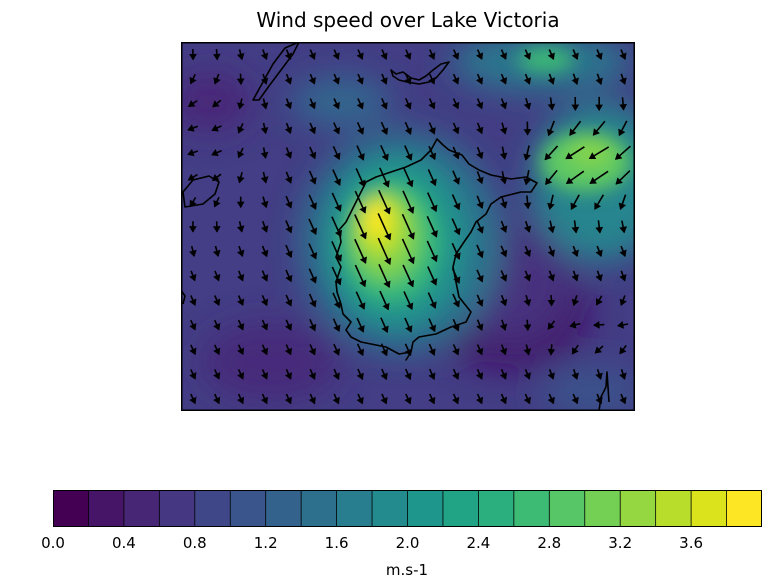 This screenshot has height=585, width=777. I want to click on map-title: Wind speed over Lake Victoria, so click(408, 20).